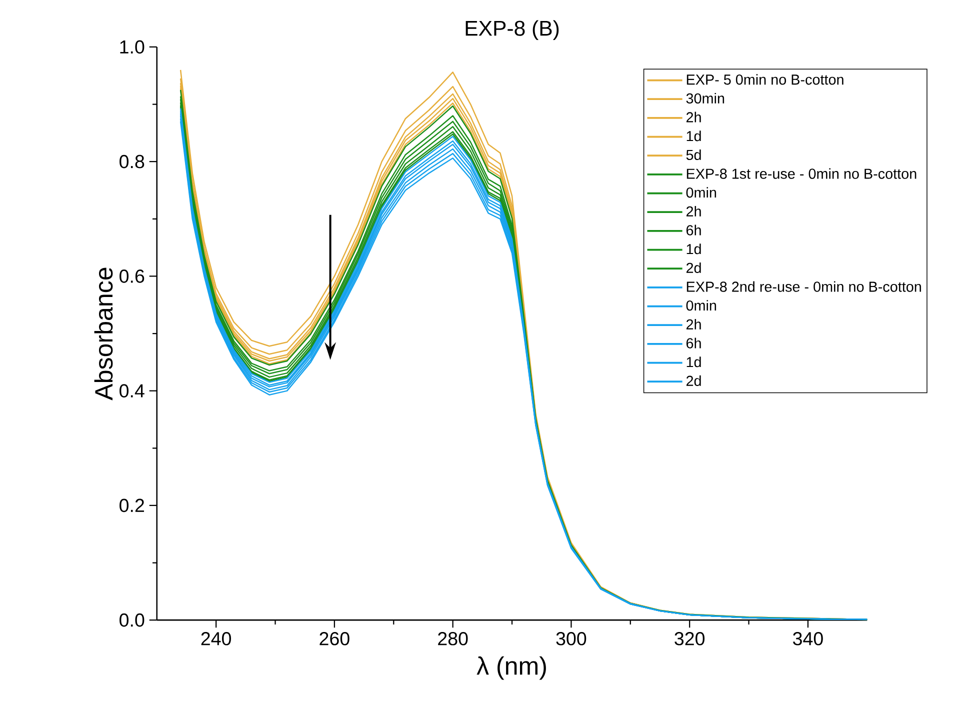  I want to click on legend-label: EXP-8 1st re-use - 0min no B-cotton, so click(801, 173).